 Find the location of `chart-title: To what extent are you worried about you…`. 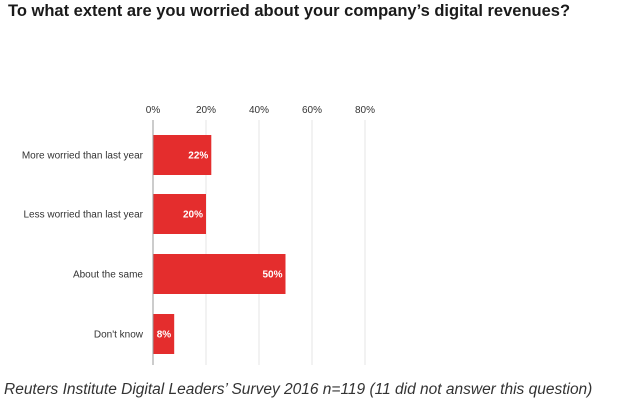

chart-title: To what extent are you worried about you… is located at coordinates (289, 11).